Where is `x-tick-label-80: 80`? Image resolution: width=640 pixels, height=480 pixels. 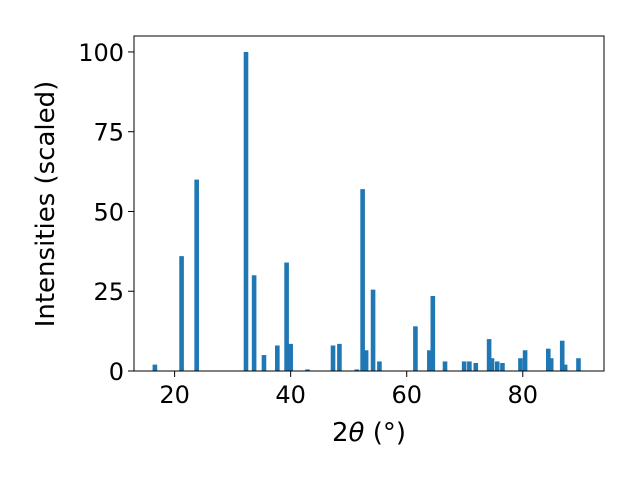 x-tick-label-80: 80 is located at coordinates (522, 395).